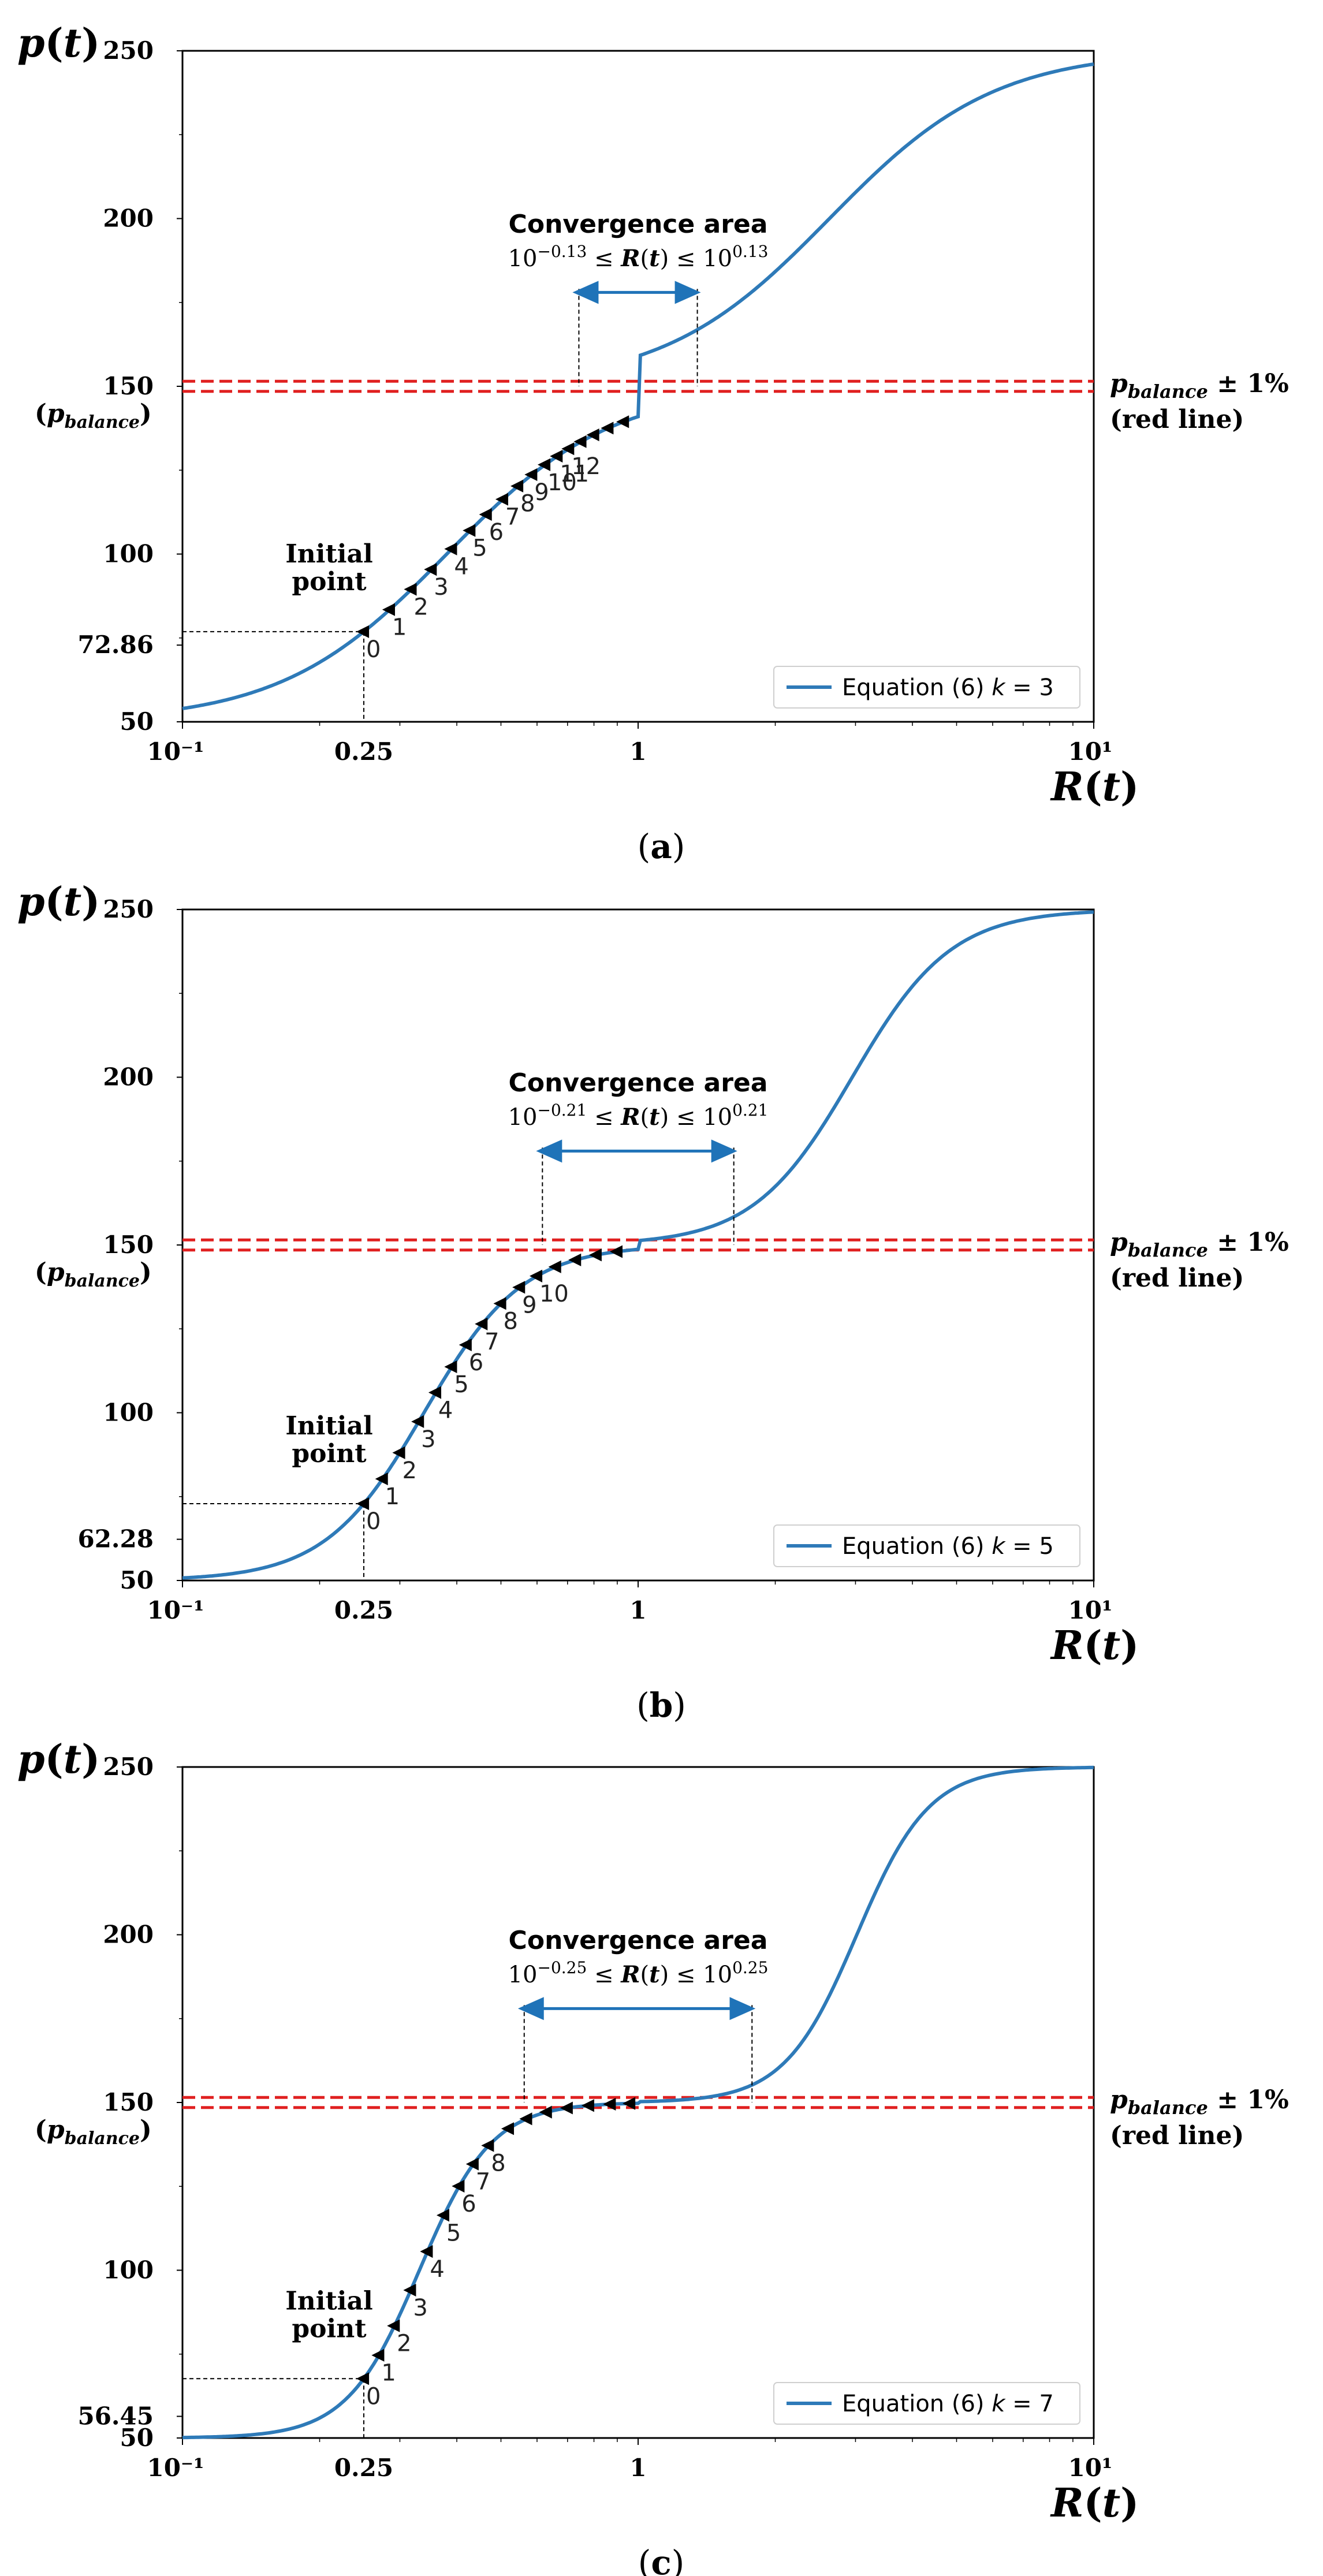 The image size is (1323, 2576). Describe the element at coordinates (574, 474) in the screenshot. I see `iteration-label: 11` at that location.